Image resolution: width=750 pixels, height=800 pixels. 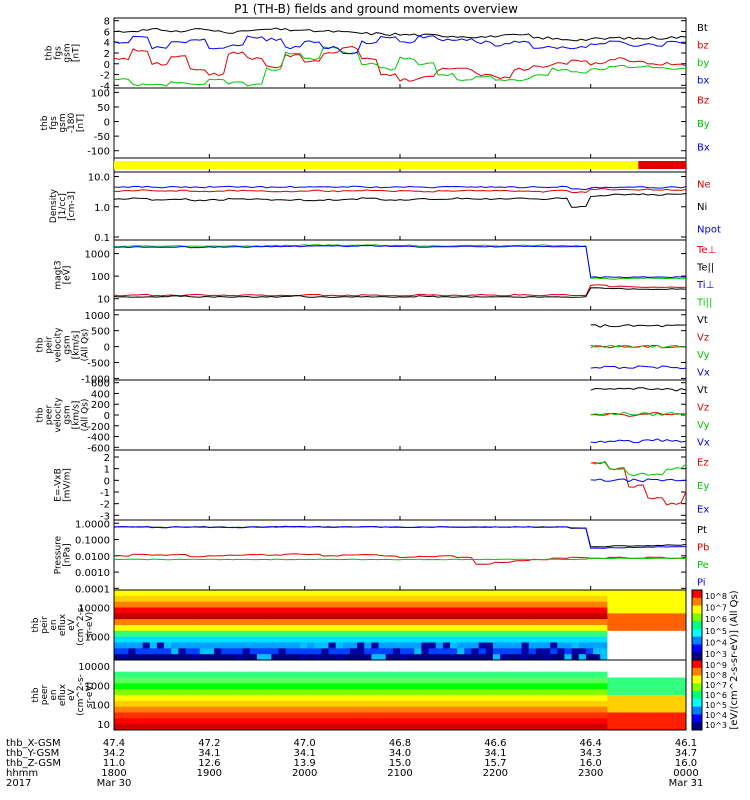 What do you see at coordinates (95, 379) in the screenshot?
I see `y-tick-label: -1000` at bounding box center [95, 379].